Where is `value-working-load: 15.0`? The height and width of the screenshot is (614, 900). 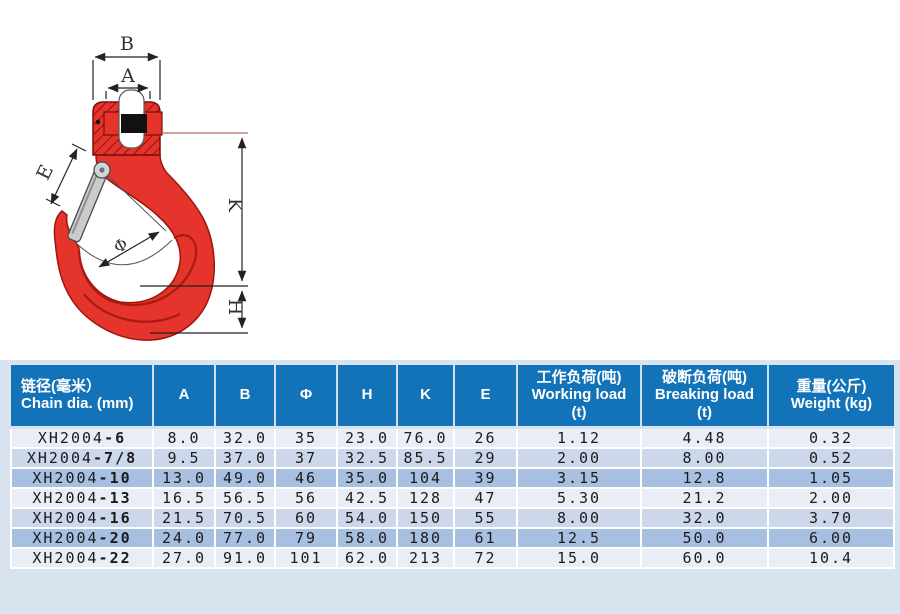
value-working-load: 15.0 is located at coordinates (579, 557).